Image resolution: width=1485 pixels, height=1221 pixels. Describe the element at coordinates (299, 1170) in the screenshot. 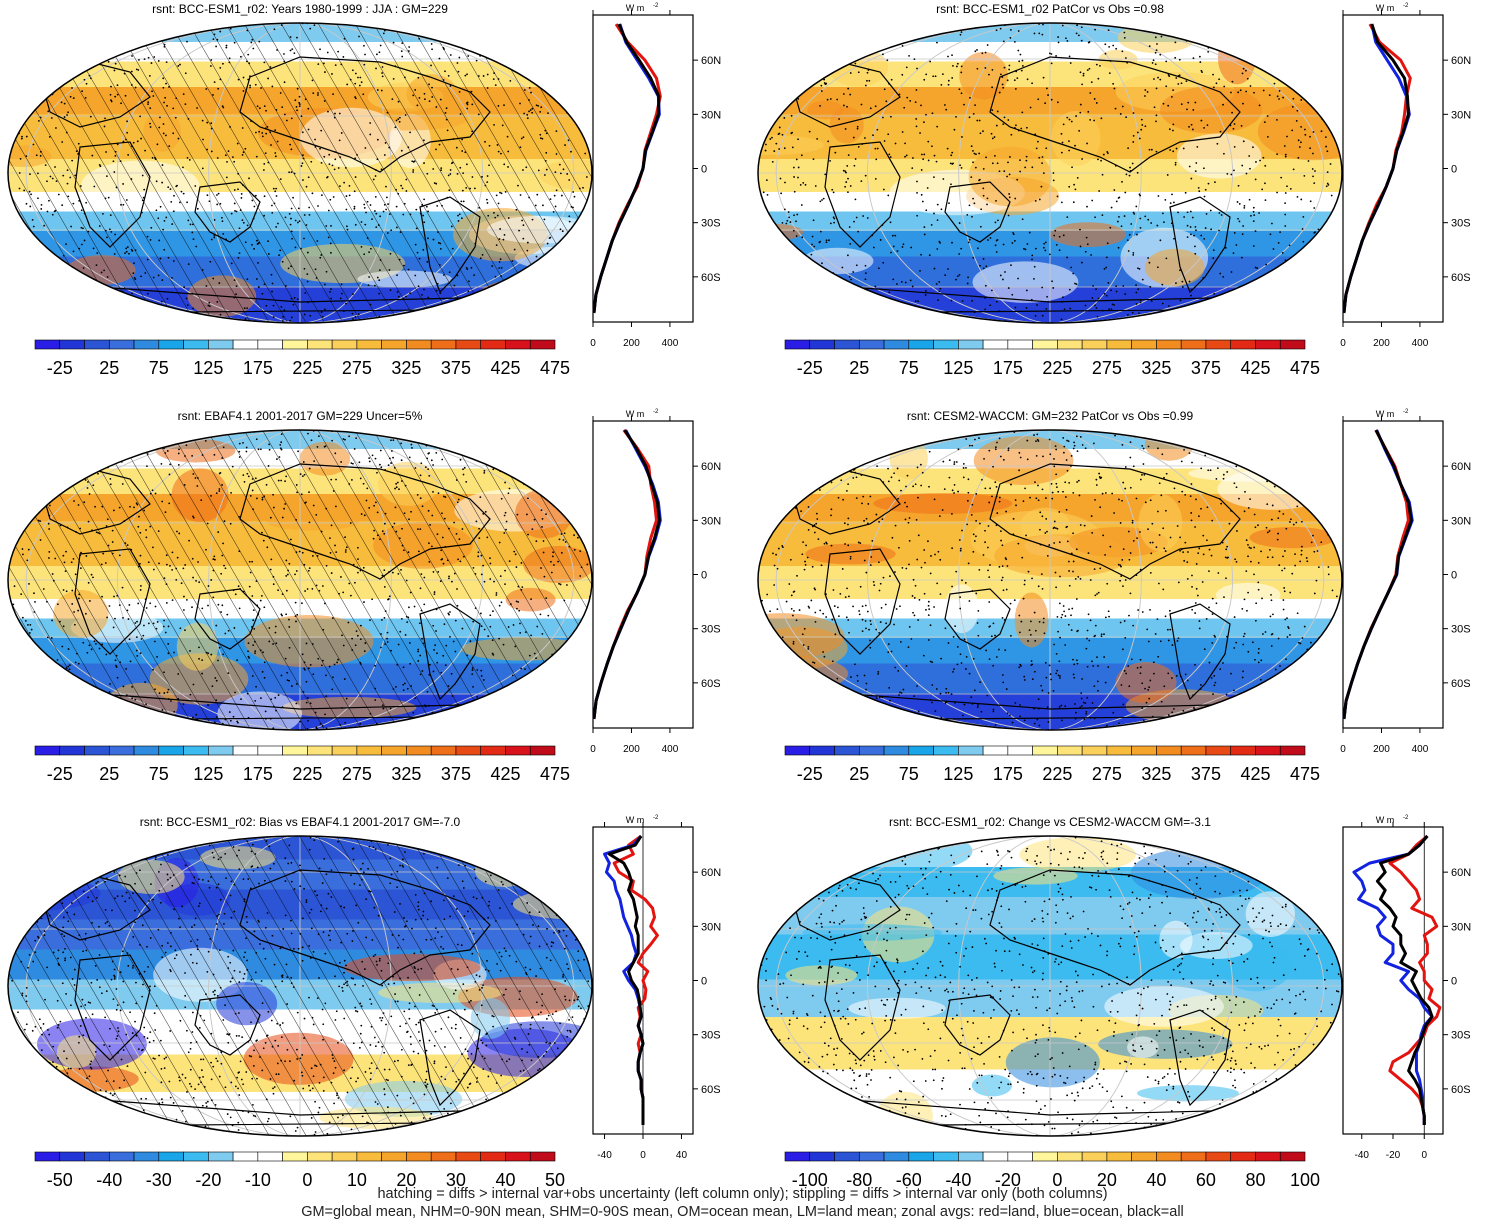

I see `colorbar-5: -50 -40 -30 -20 -10 0 10 20 30 40 50` at that location.